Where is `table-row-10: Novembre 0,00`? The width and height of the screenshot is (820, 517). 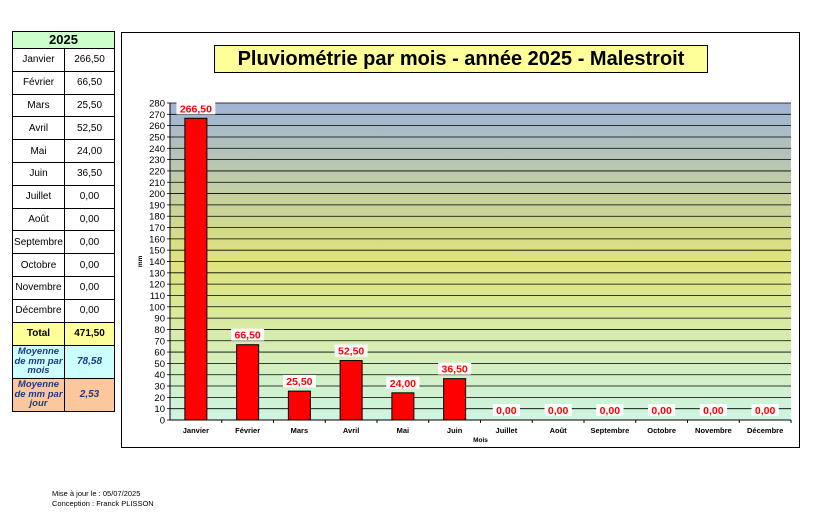
table-row-10: Novembre 0,00 is located at coordinates (63, 287).